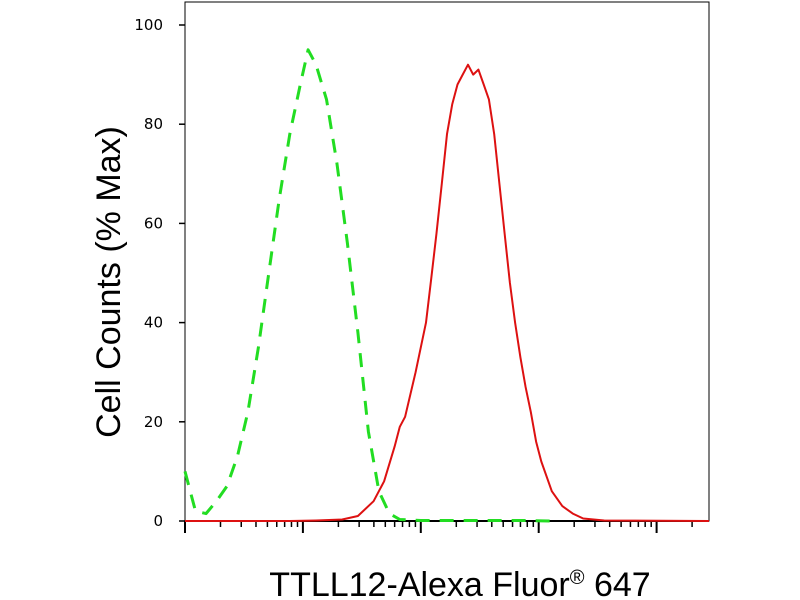  What do you see at coordinates (158, 521) in the screenshot?
I see `y-tick-label: 0` at bounding box center [158, 521].